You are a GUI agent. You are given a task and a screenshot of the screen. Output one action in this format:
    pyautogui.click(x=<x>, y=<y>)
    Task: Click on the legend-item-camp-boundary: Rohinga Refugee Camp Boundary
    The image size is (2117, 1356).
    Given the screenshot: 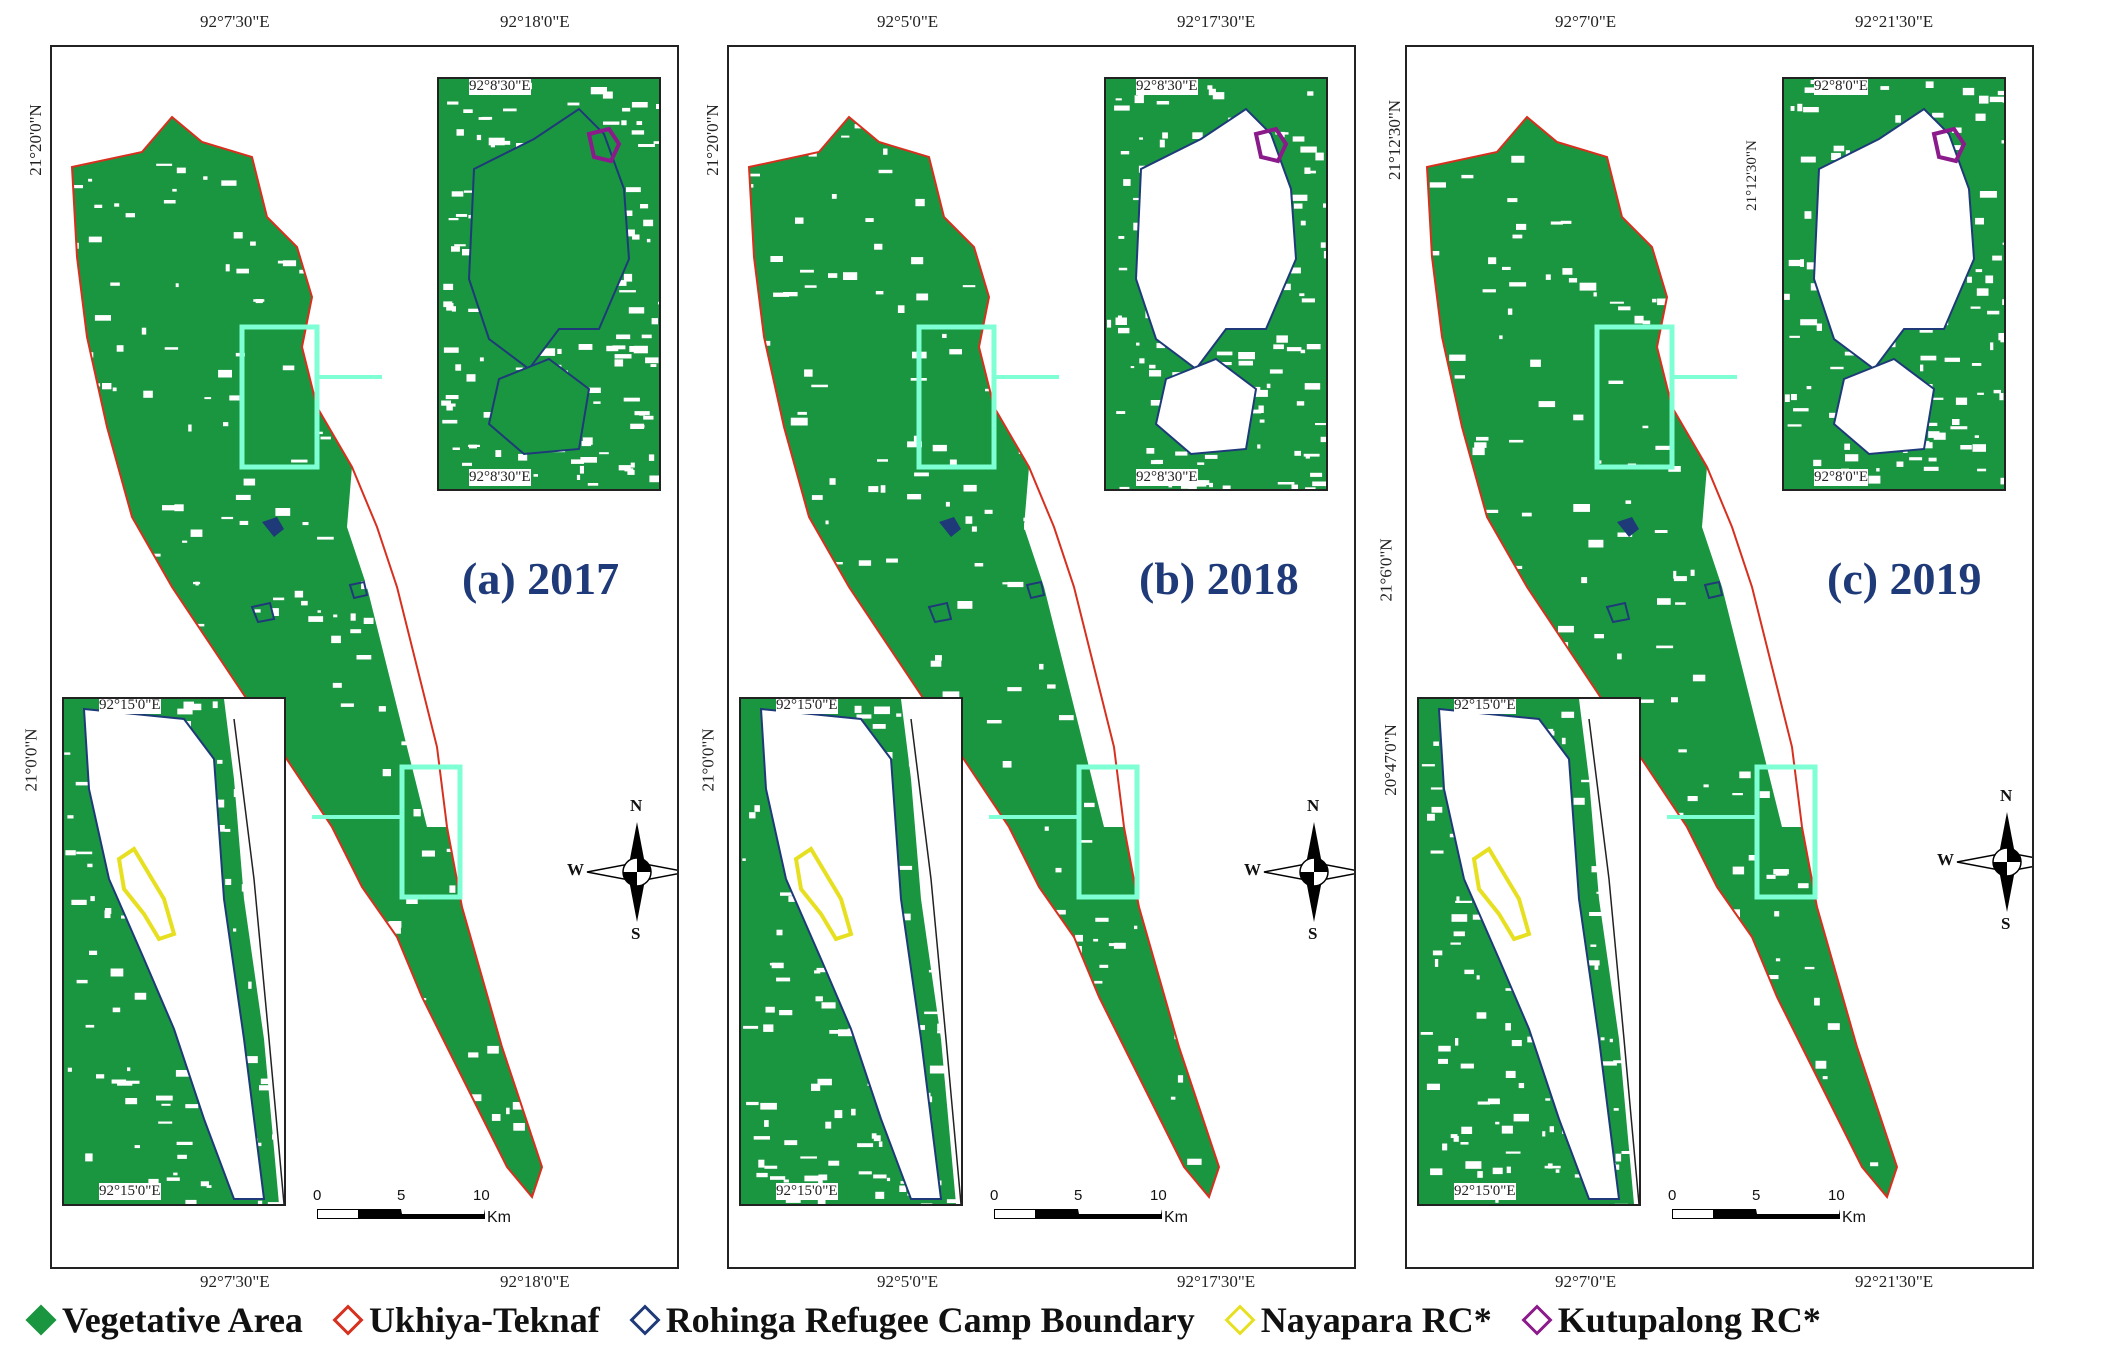 What is the action you would take?
    pyautogui.click(x=912, y=1320)
    